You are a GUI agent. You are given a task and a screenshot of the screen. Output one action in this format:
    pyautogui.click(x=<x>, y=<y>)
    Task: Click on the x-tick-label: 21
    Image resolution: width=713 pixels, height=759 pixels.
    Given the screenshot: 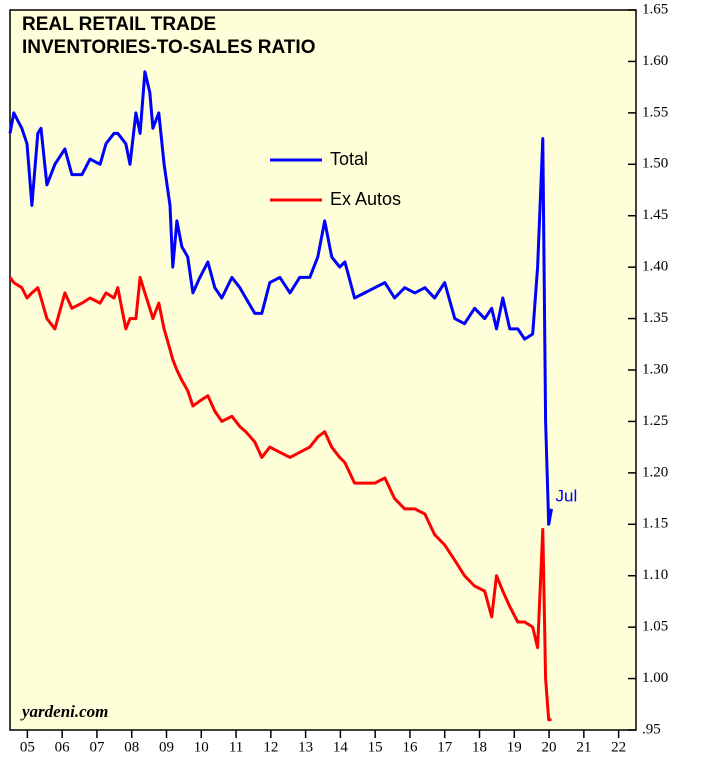 What is the action you would take?
    pyautogui.click(x=583, y=747)
    